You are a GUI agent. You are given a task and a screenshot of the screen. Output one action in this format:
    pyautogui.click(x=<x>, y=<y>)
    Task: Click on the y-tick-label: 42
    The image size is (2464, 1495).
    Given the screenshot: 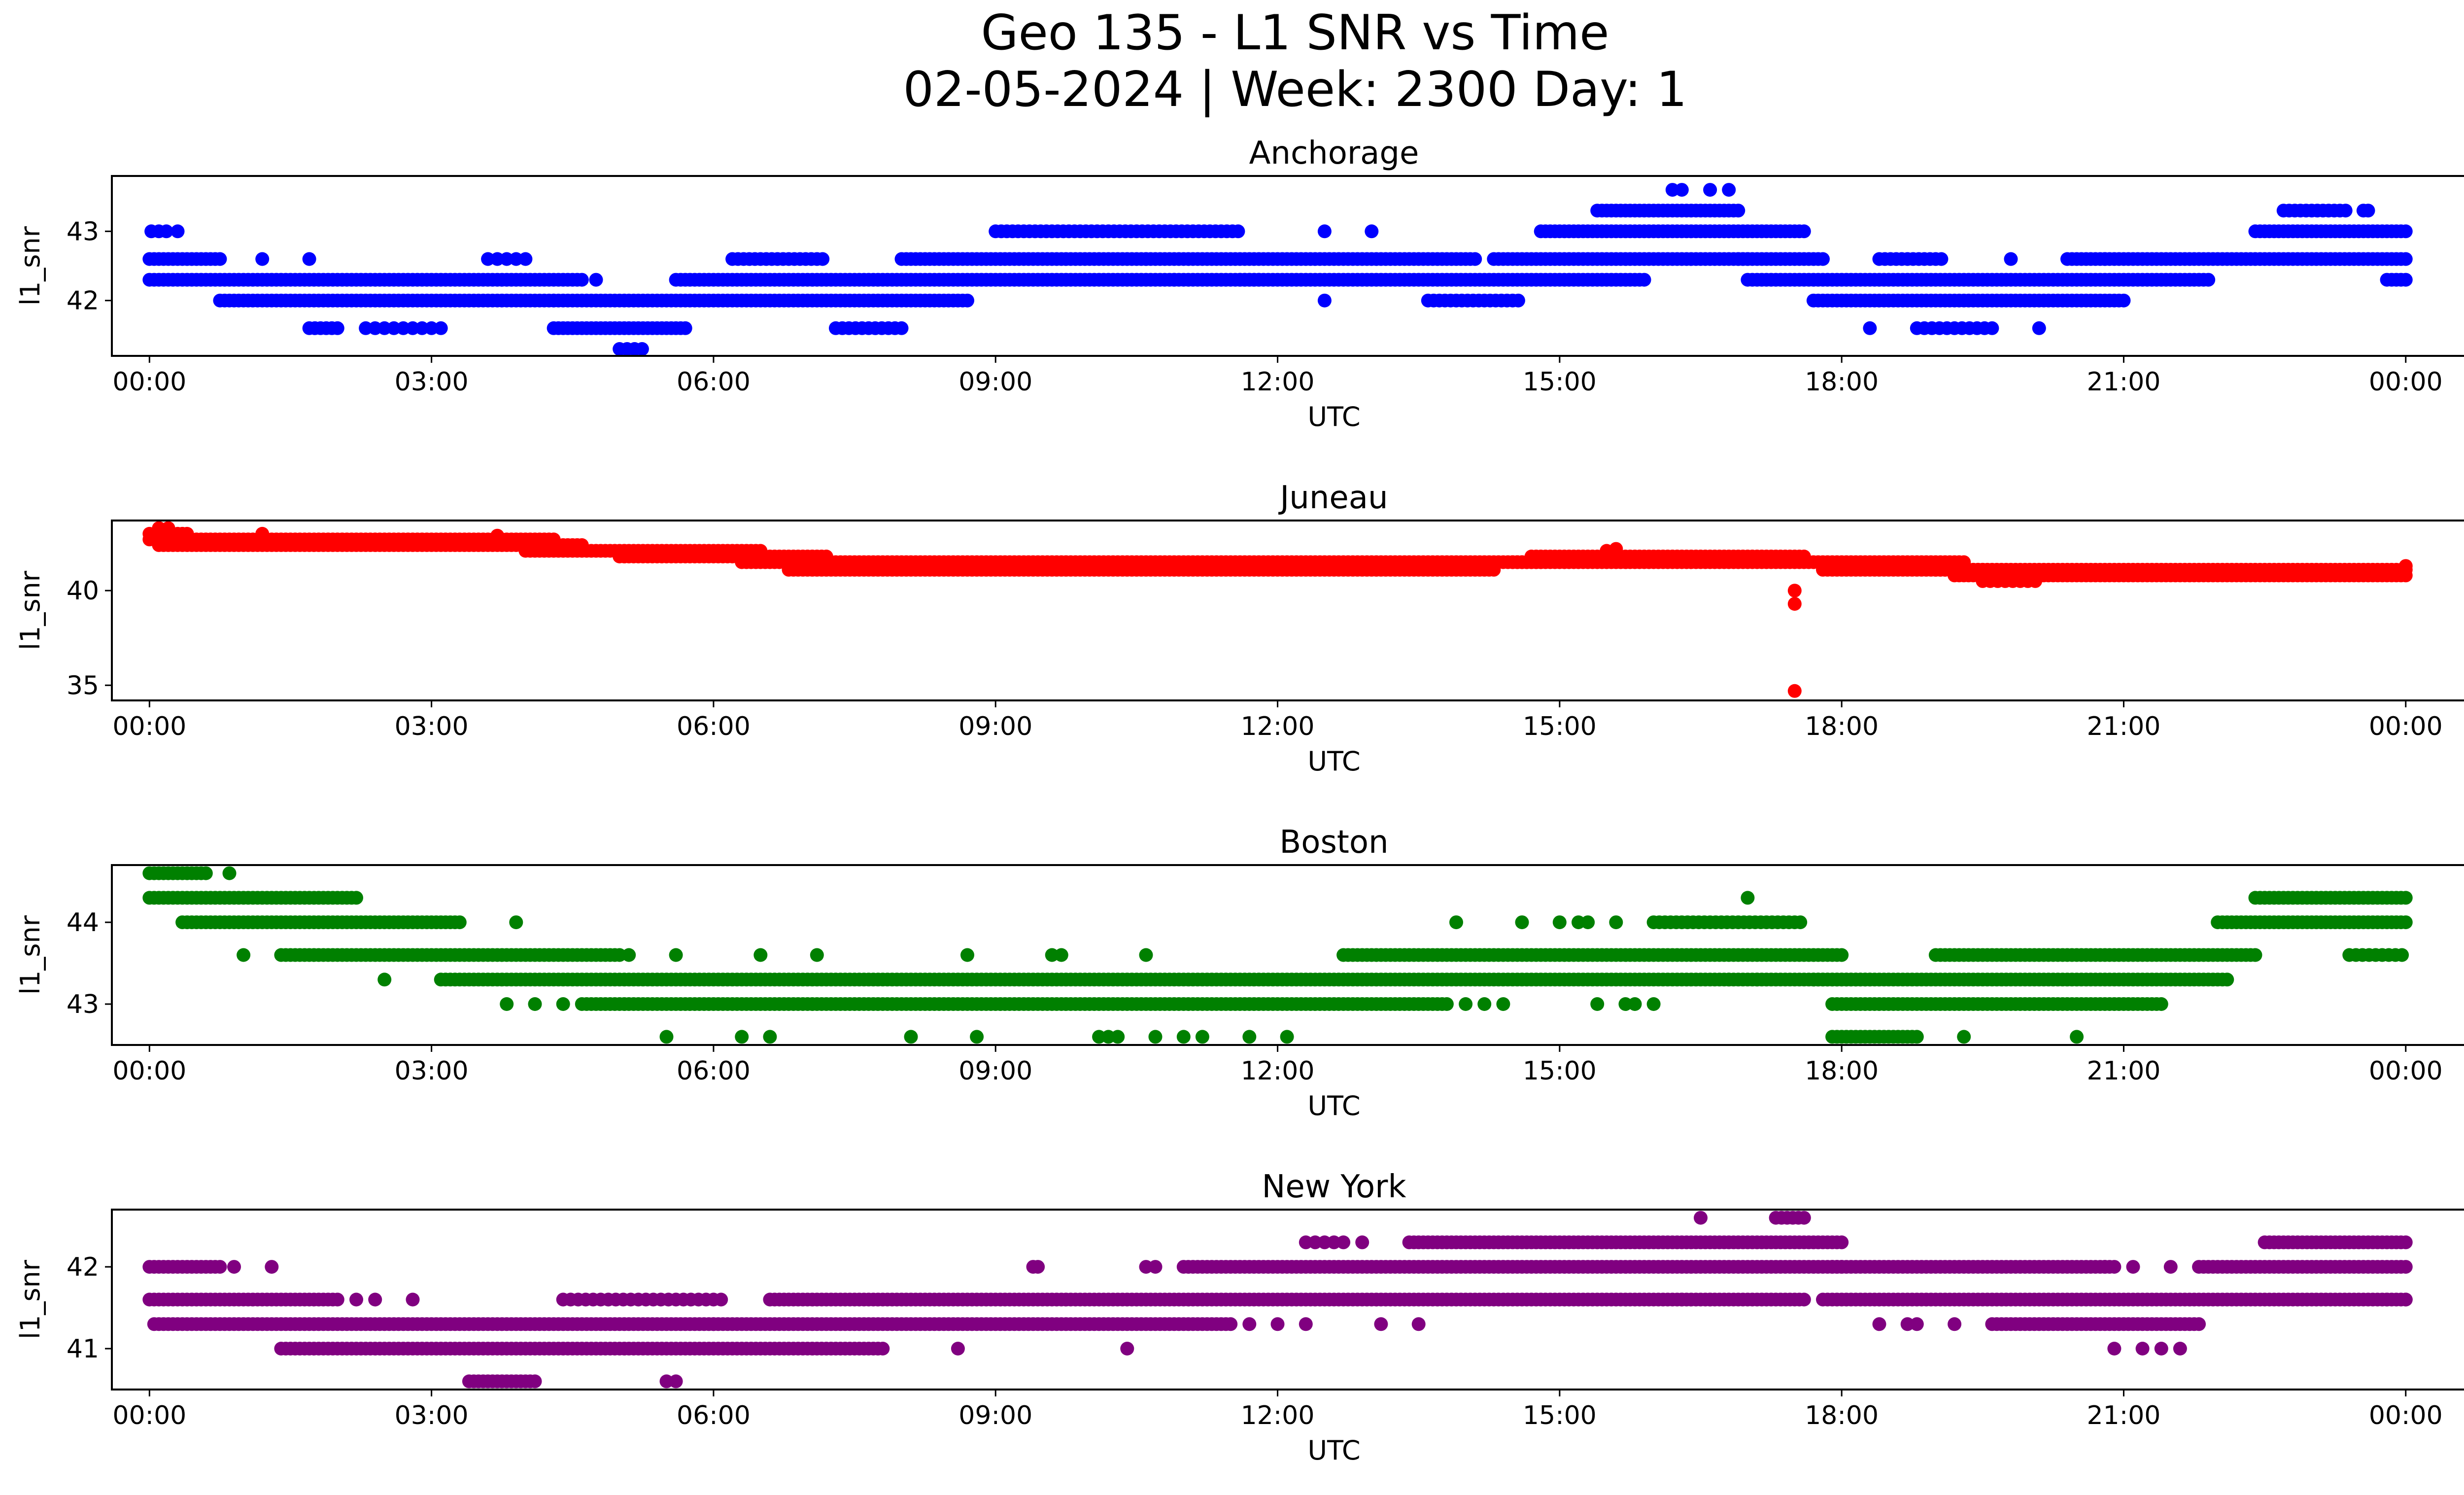 What is the action you would take?
    pyautogui.click(x=83, y=1267)
    